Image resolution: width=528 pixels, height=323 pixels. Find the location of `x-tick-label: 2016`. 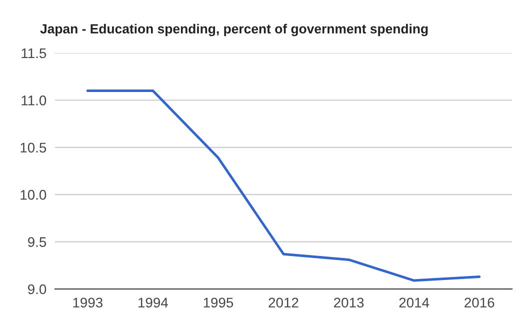

x-tick-label: 2016 is located at coordinates (479, 303).